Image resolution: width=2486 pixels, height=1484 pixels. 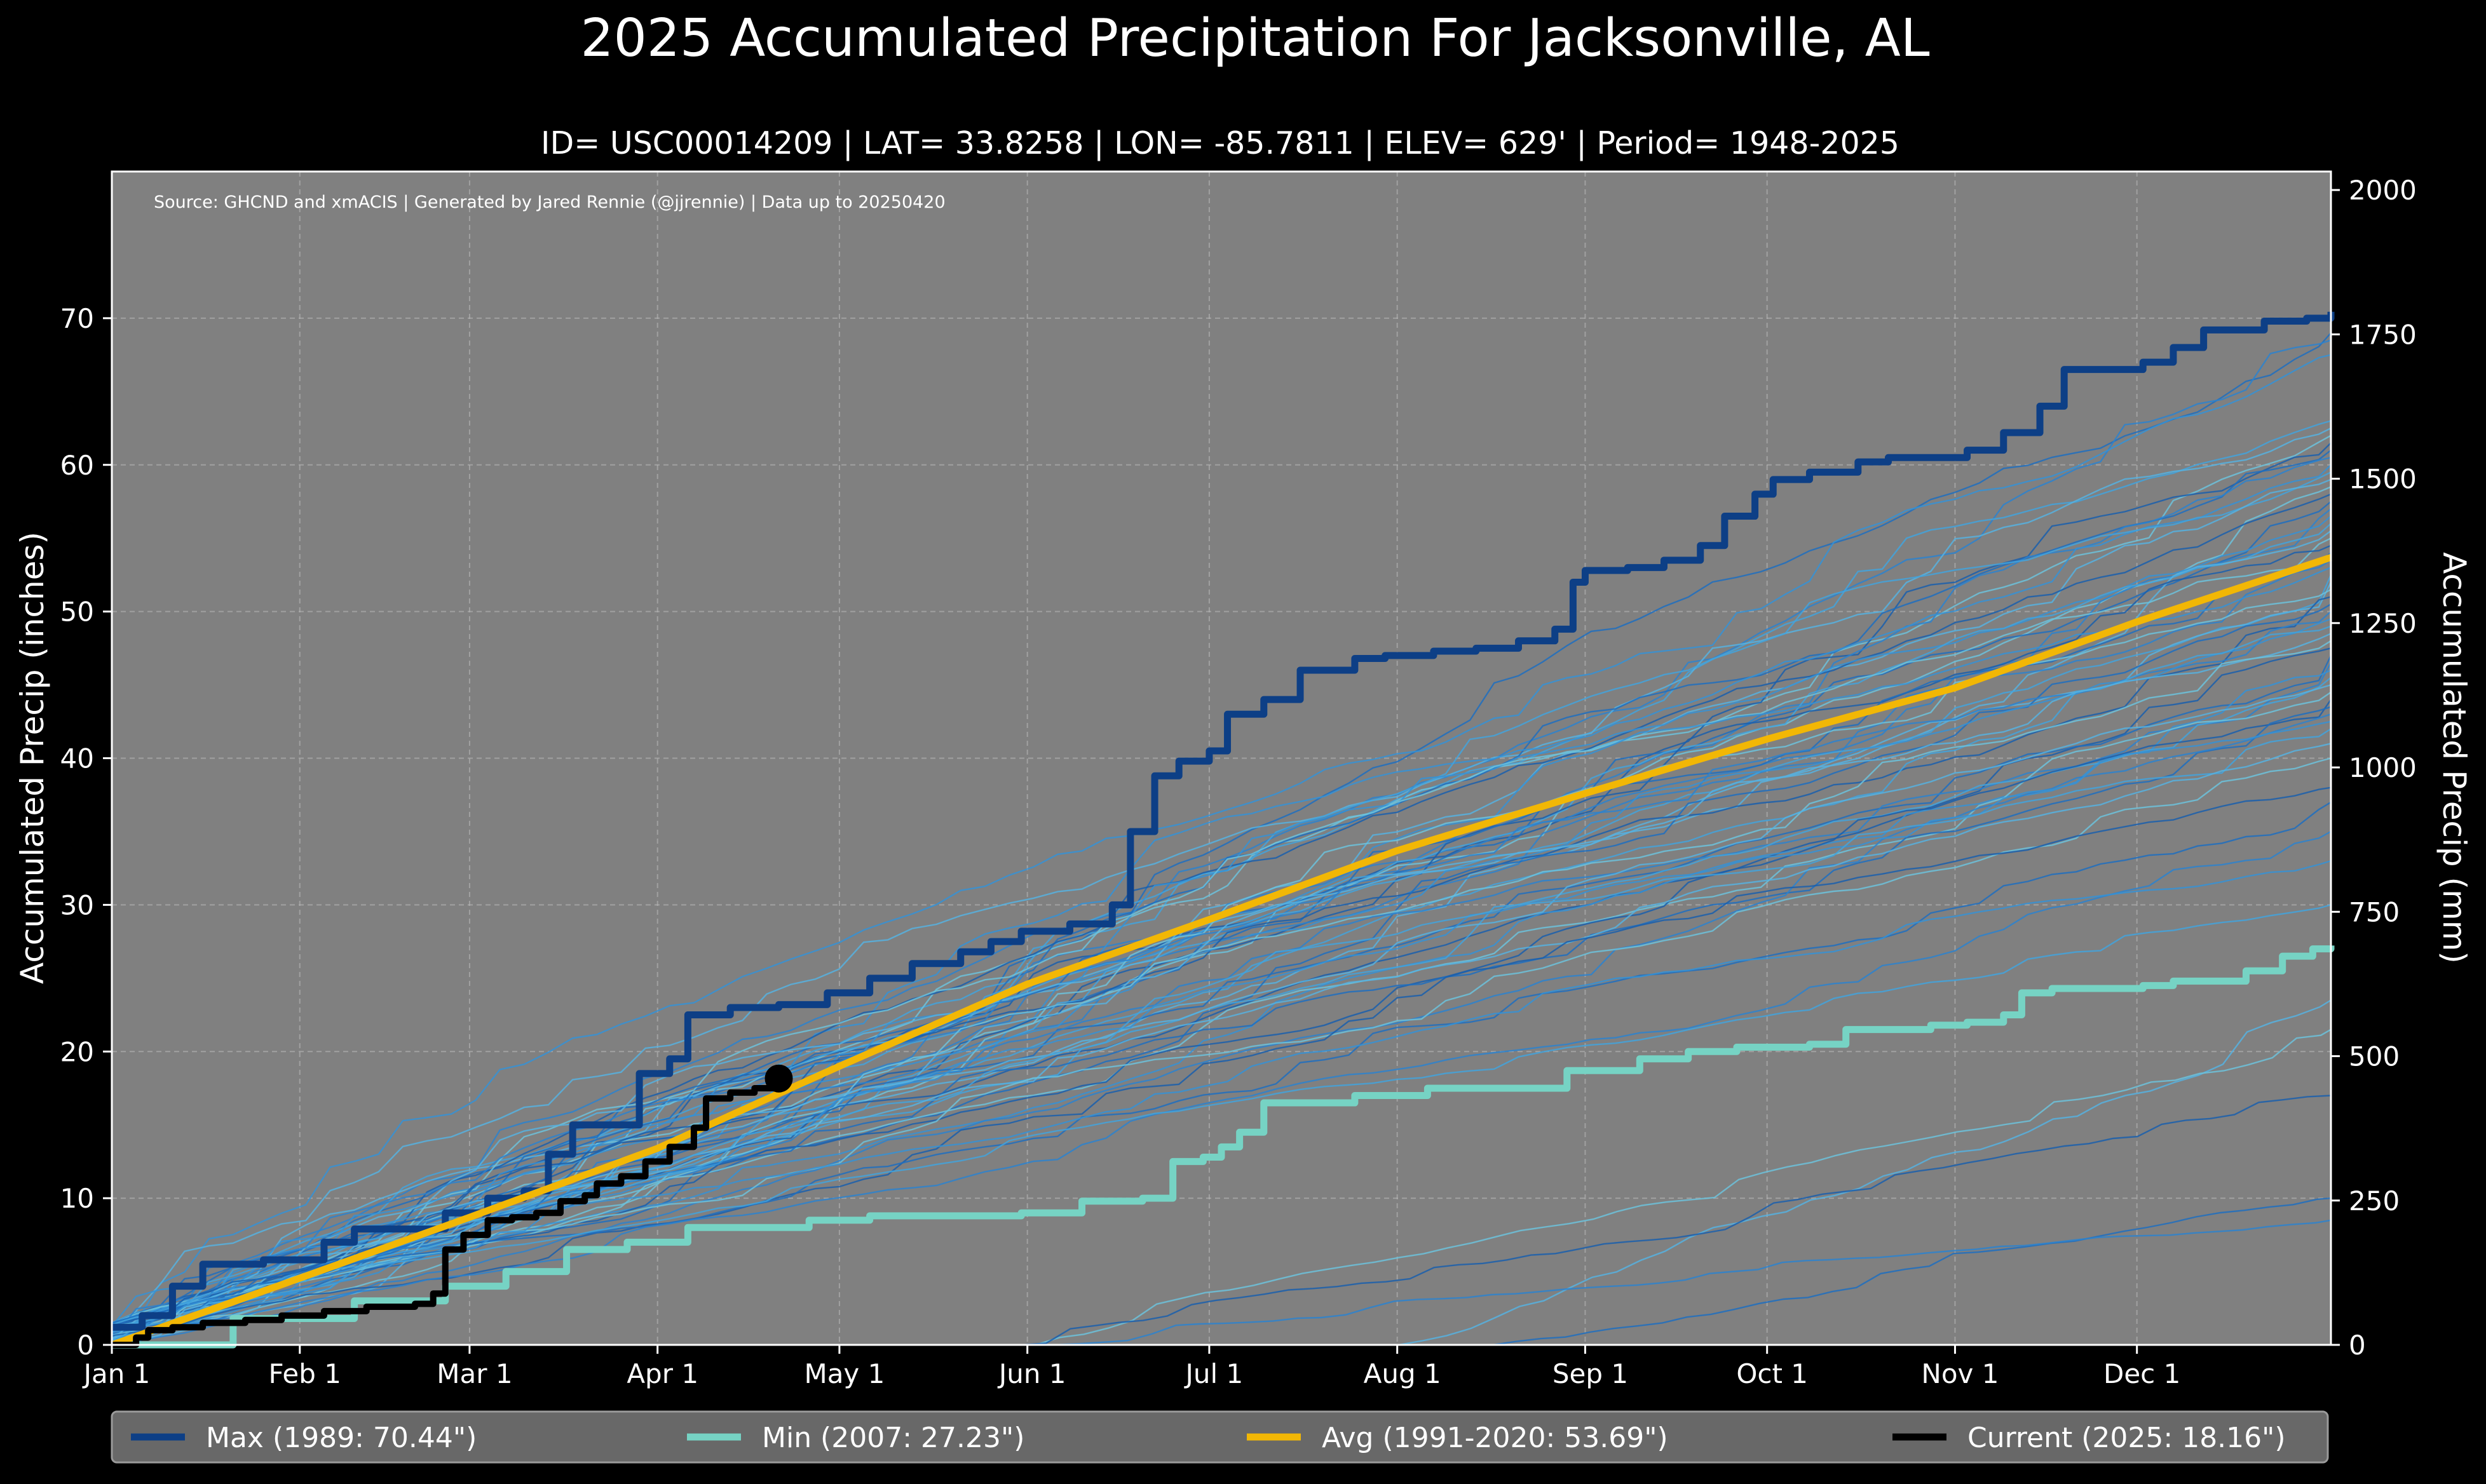 What do you see at coordinates (1772, 1373) in the screenshot?
I see `x-tick-label: Oct 1` at bounding box center [1772, 1373].